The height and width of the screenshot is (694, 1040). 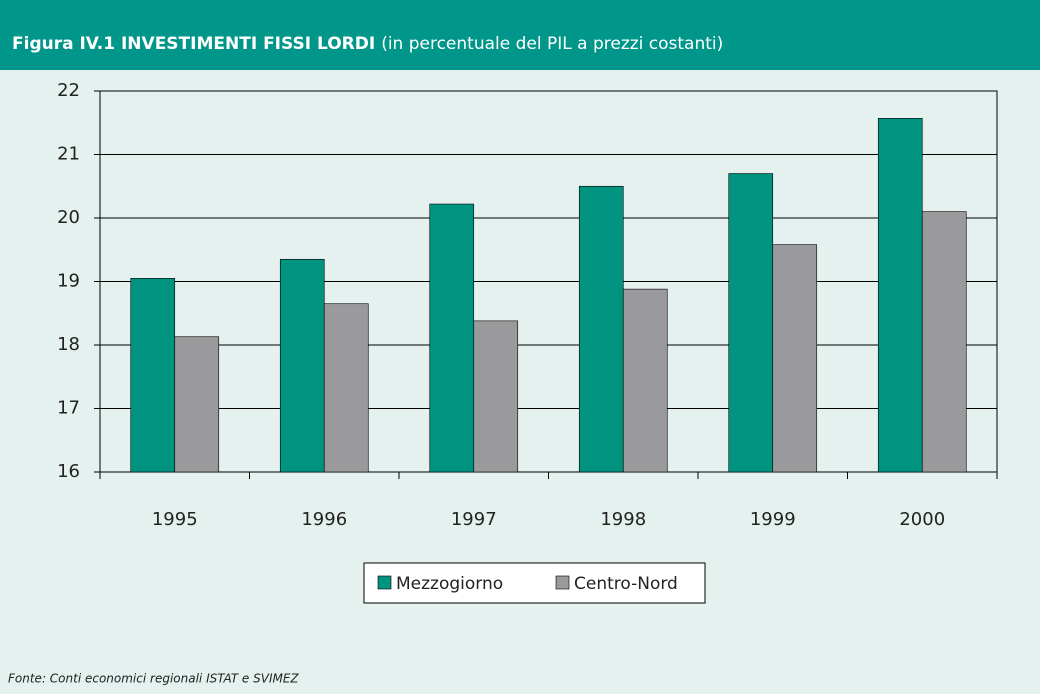 What do you see at coordinates (68, 90) in the screenshot?
I see `y-tick-label: 22` at bounding box center [68, 90].